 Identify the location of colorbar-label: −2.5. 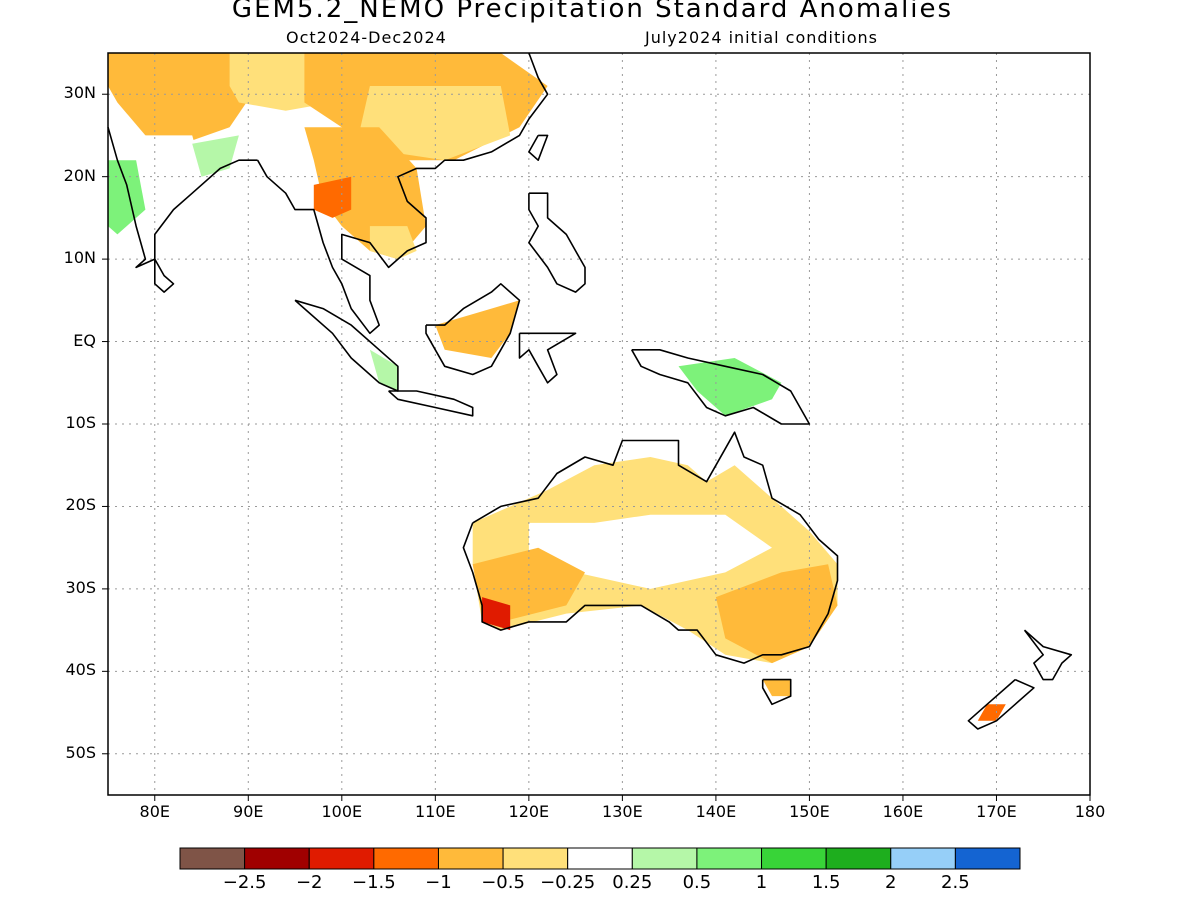
(244, 882).